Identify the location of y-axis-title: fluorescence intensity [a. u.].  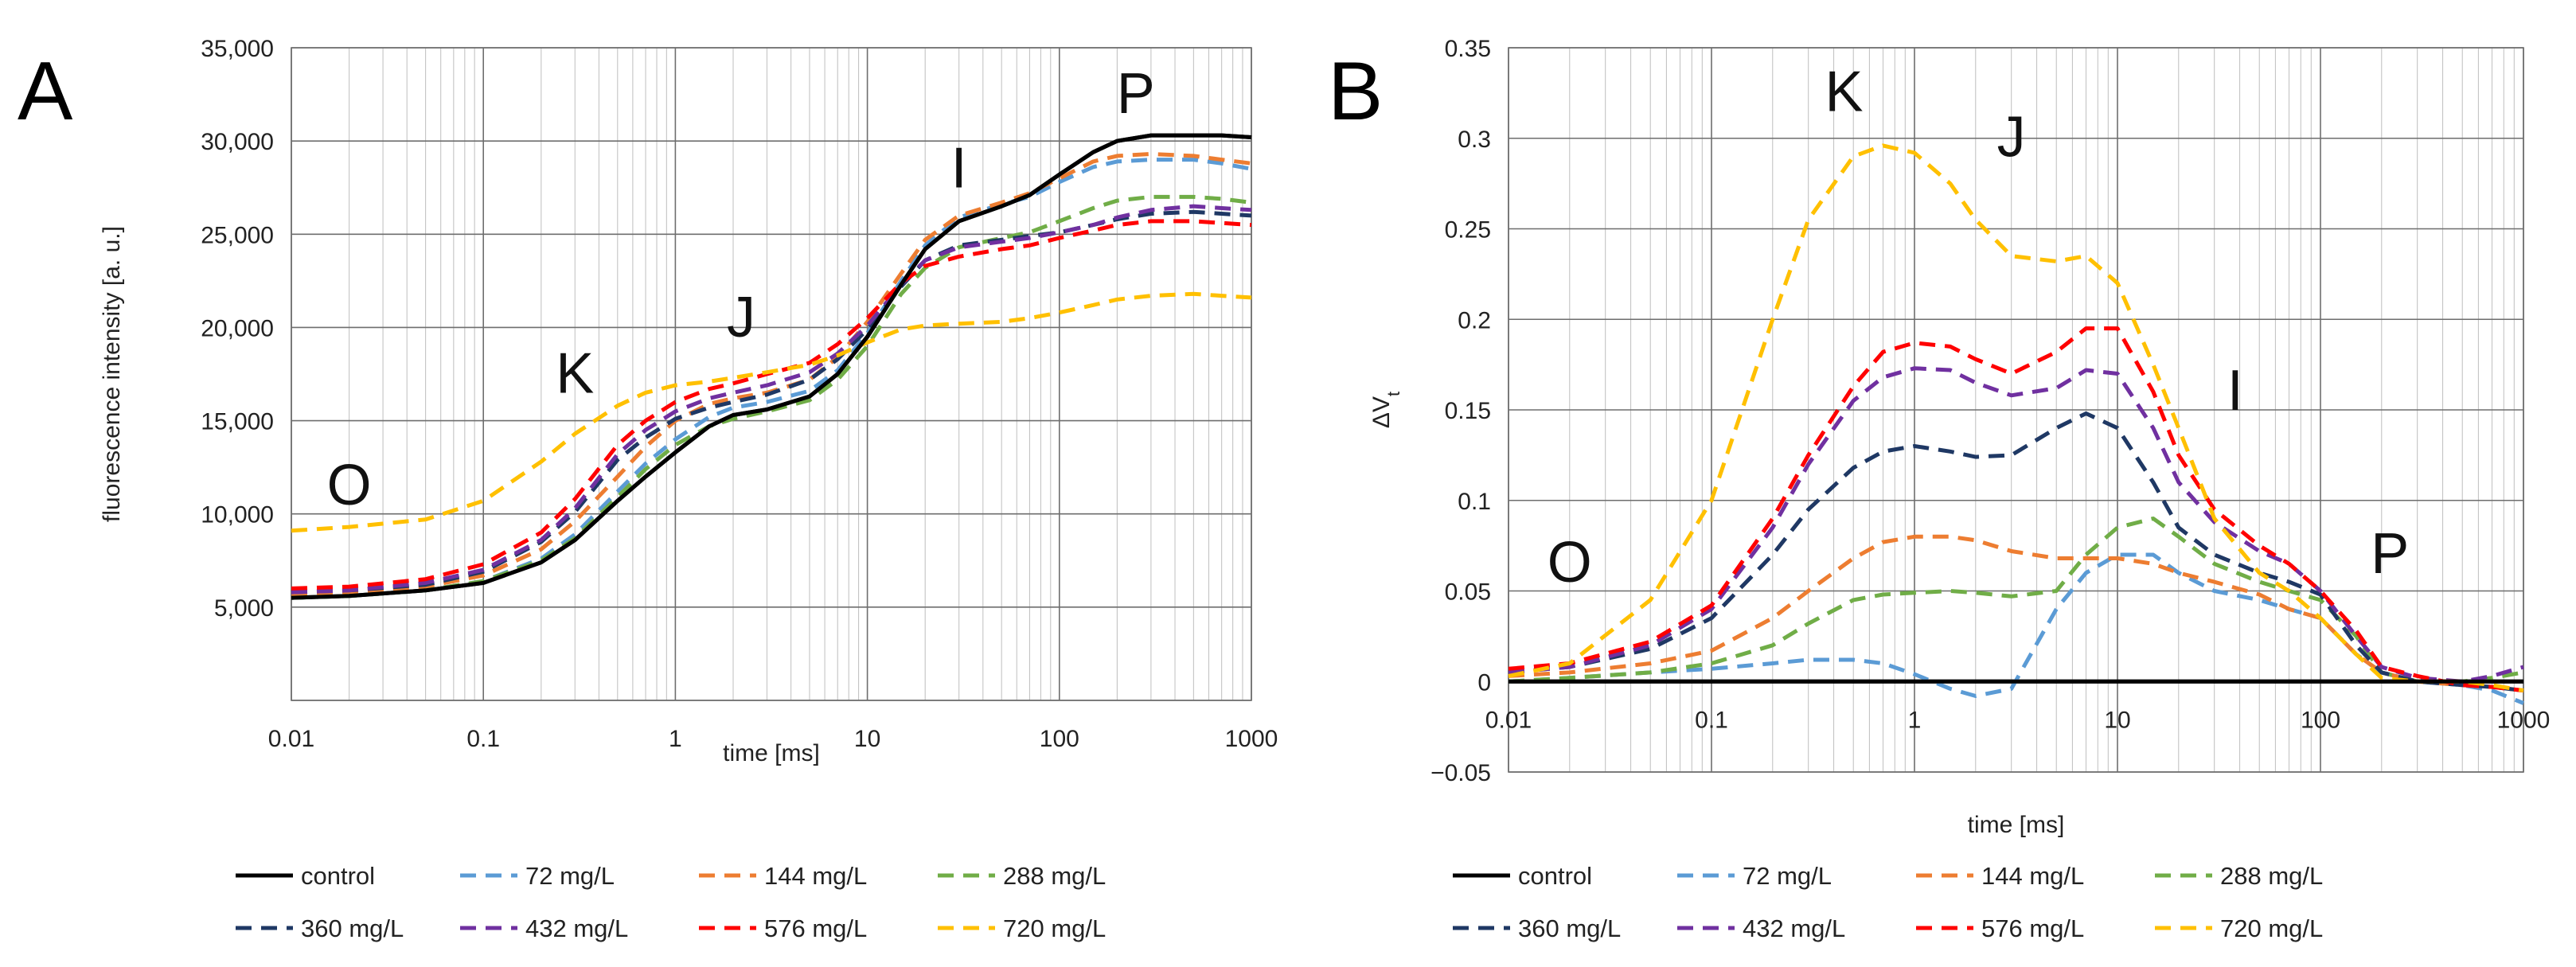
(112, 374).